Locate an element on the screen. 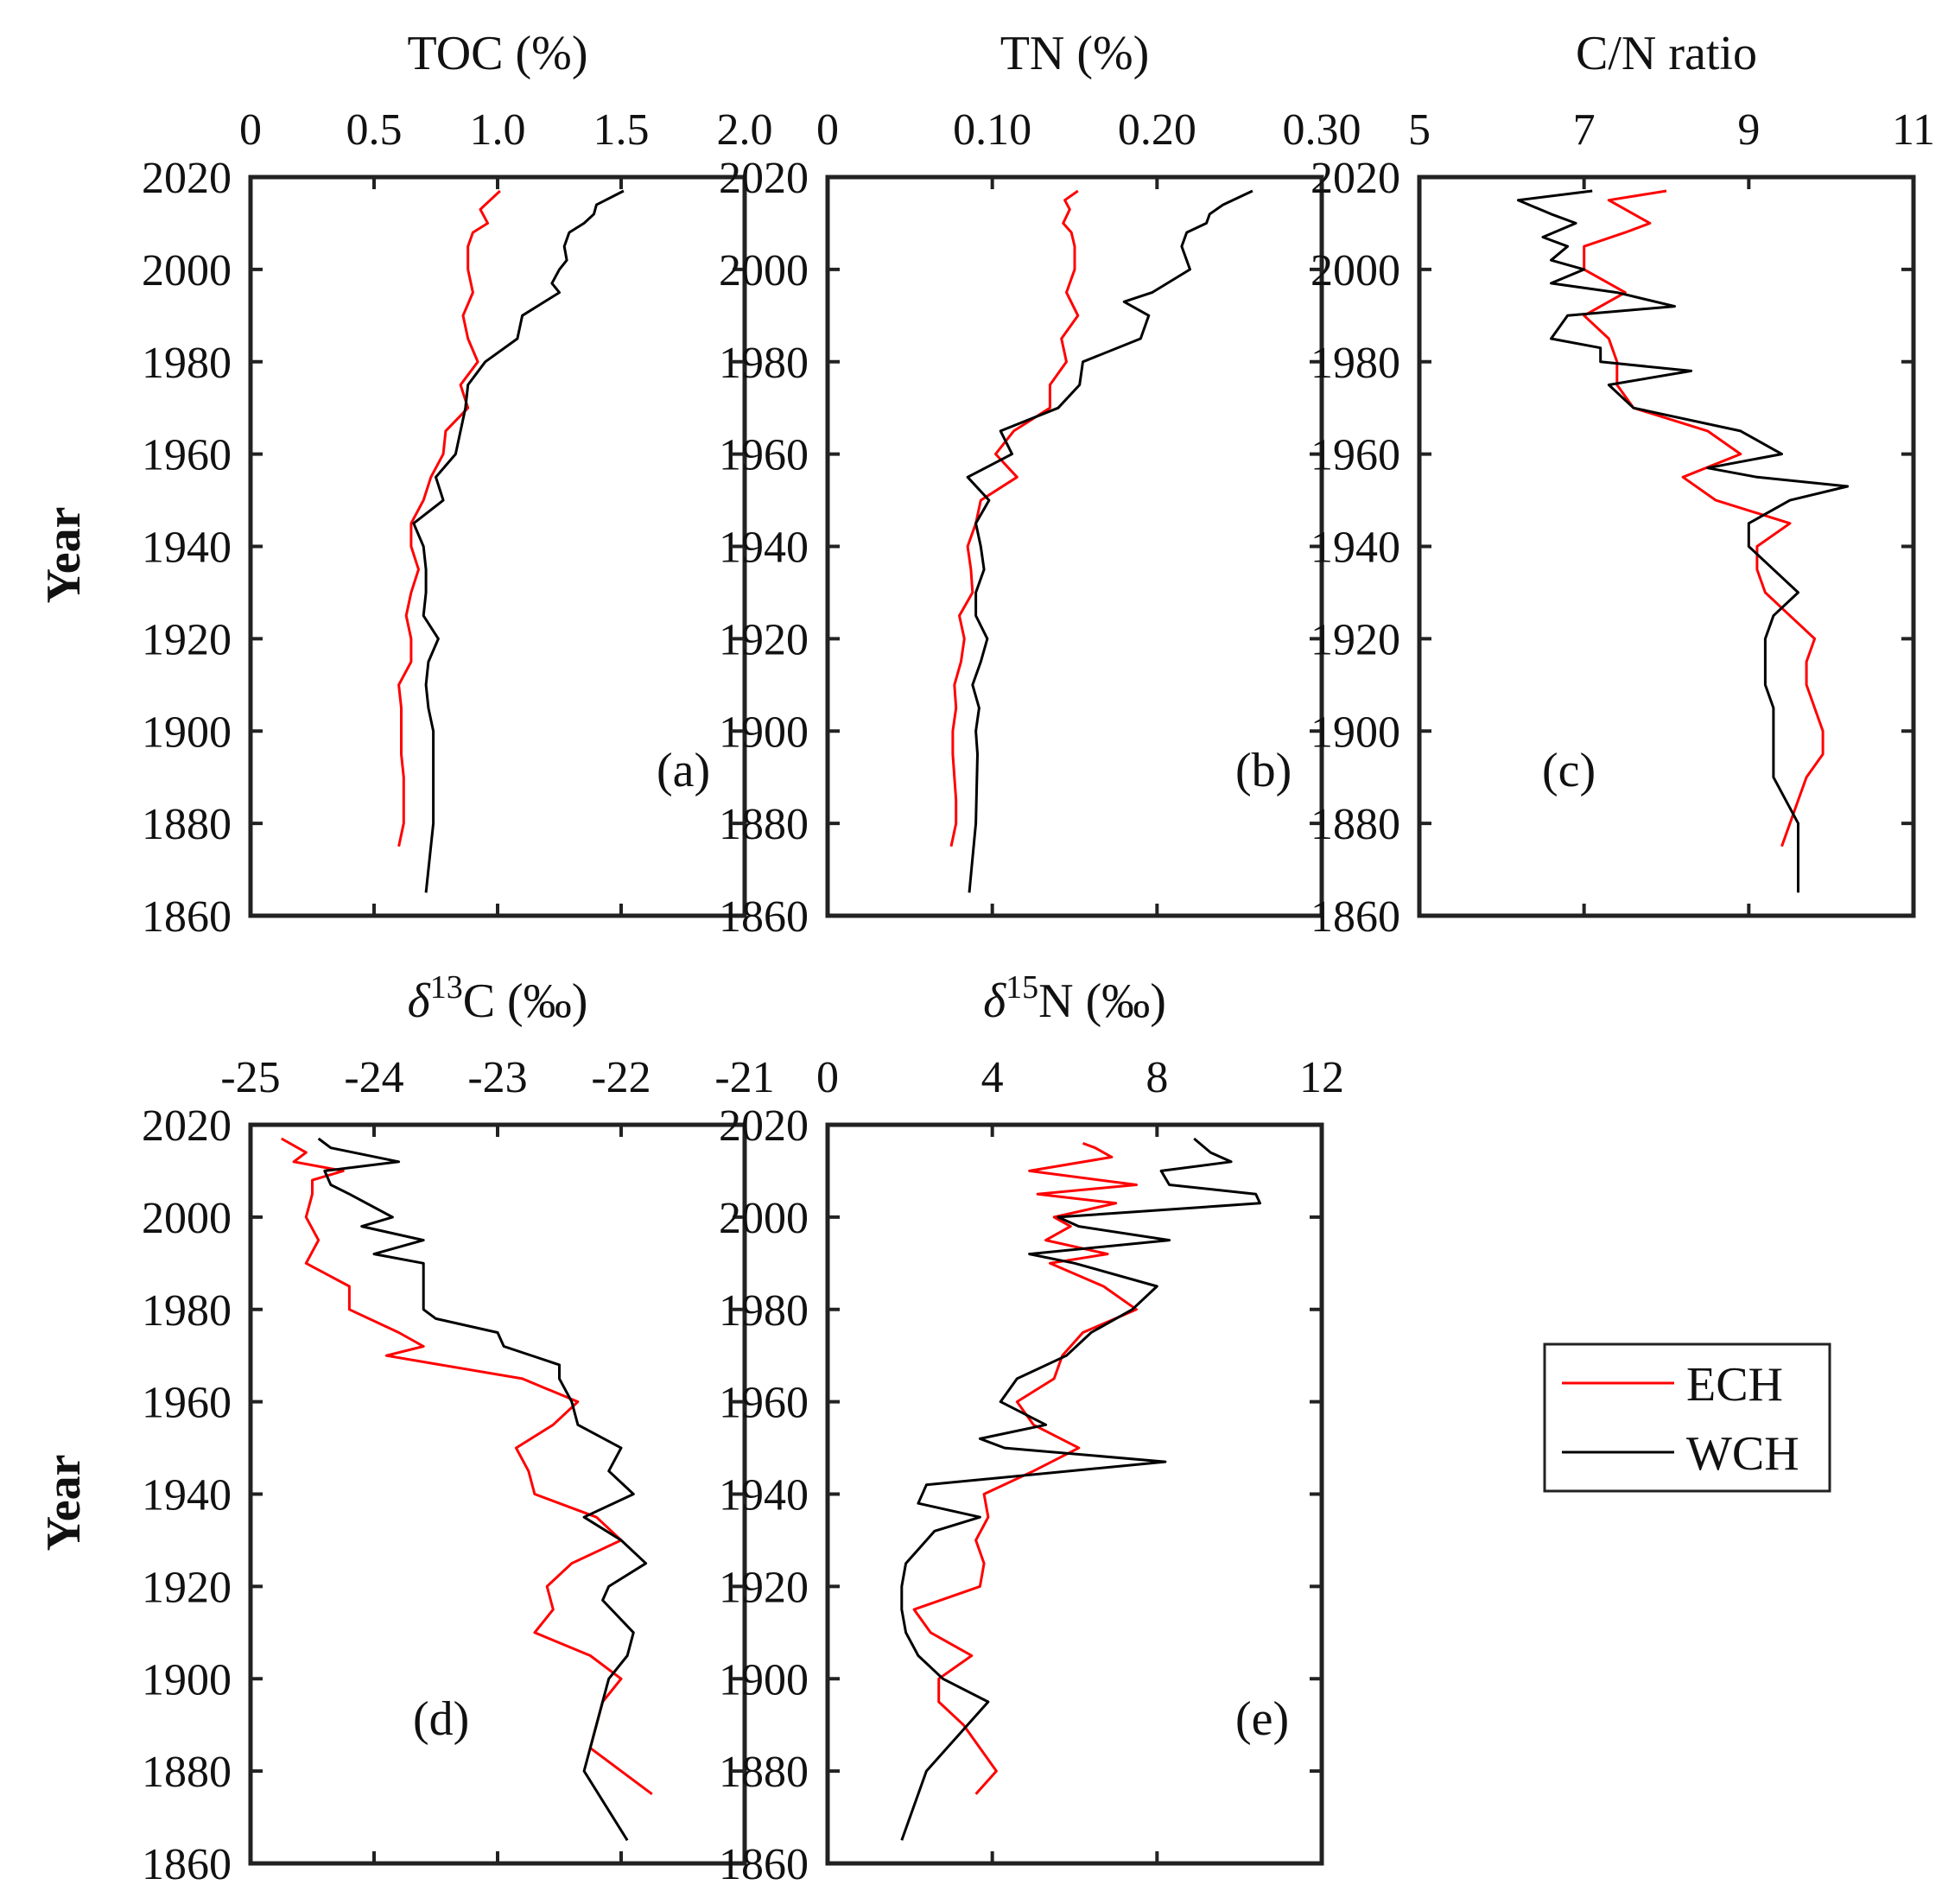 This screenshot has height=1904, width=1942. panel-label: (c) is located at coordinates (1569, 771).